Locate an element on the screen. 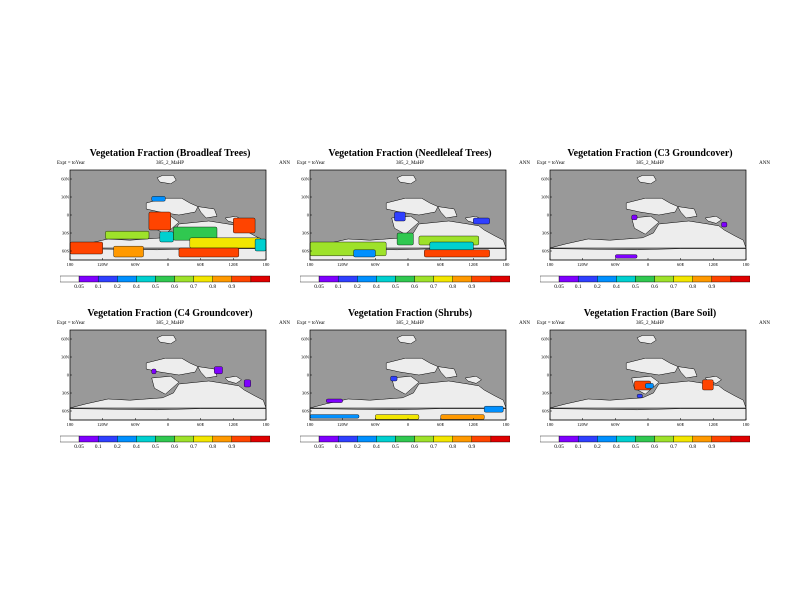 This screenshot has height=600, width=800. panel-title: Vegetation Fraction (Bare Soil) is located at coordinates (650, 313).